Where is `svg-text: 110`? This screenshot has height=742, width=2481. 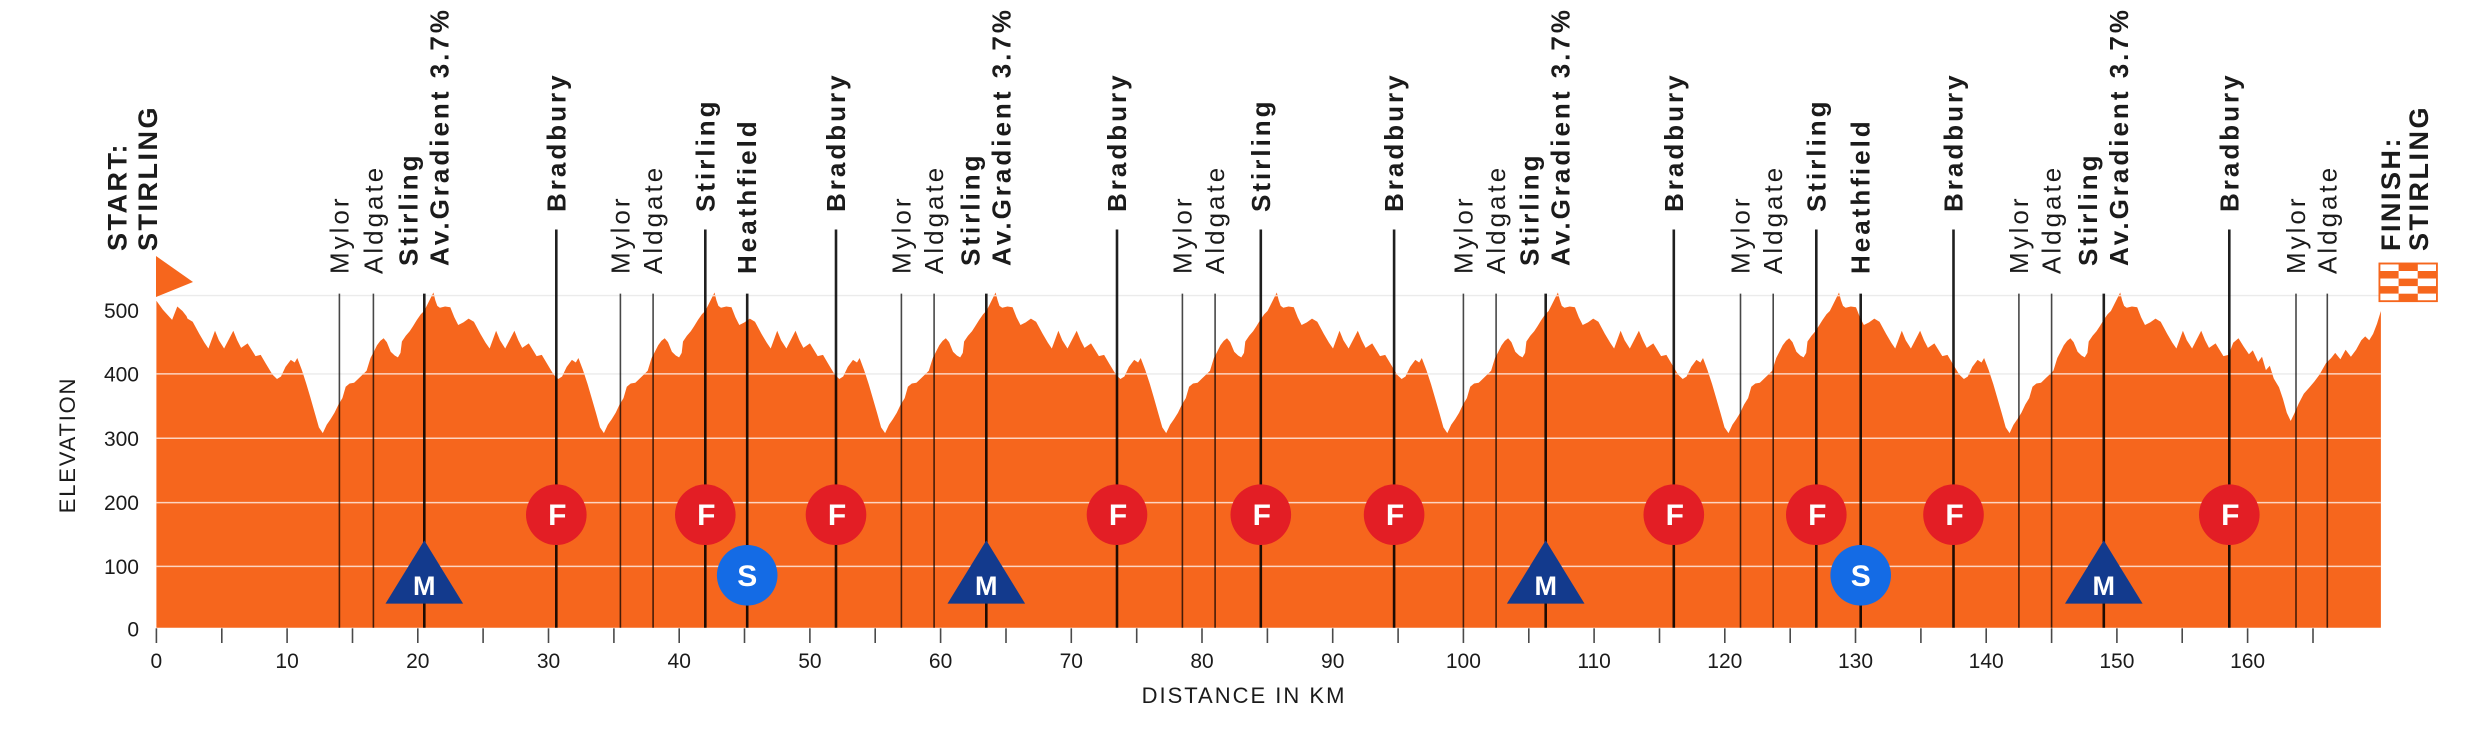
svg-text: 110 is located at coordinates (1593, 661).